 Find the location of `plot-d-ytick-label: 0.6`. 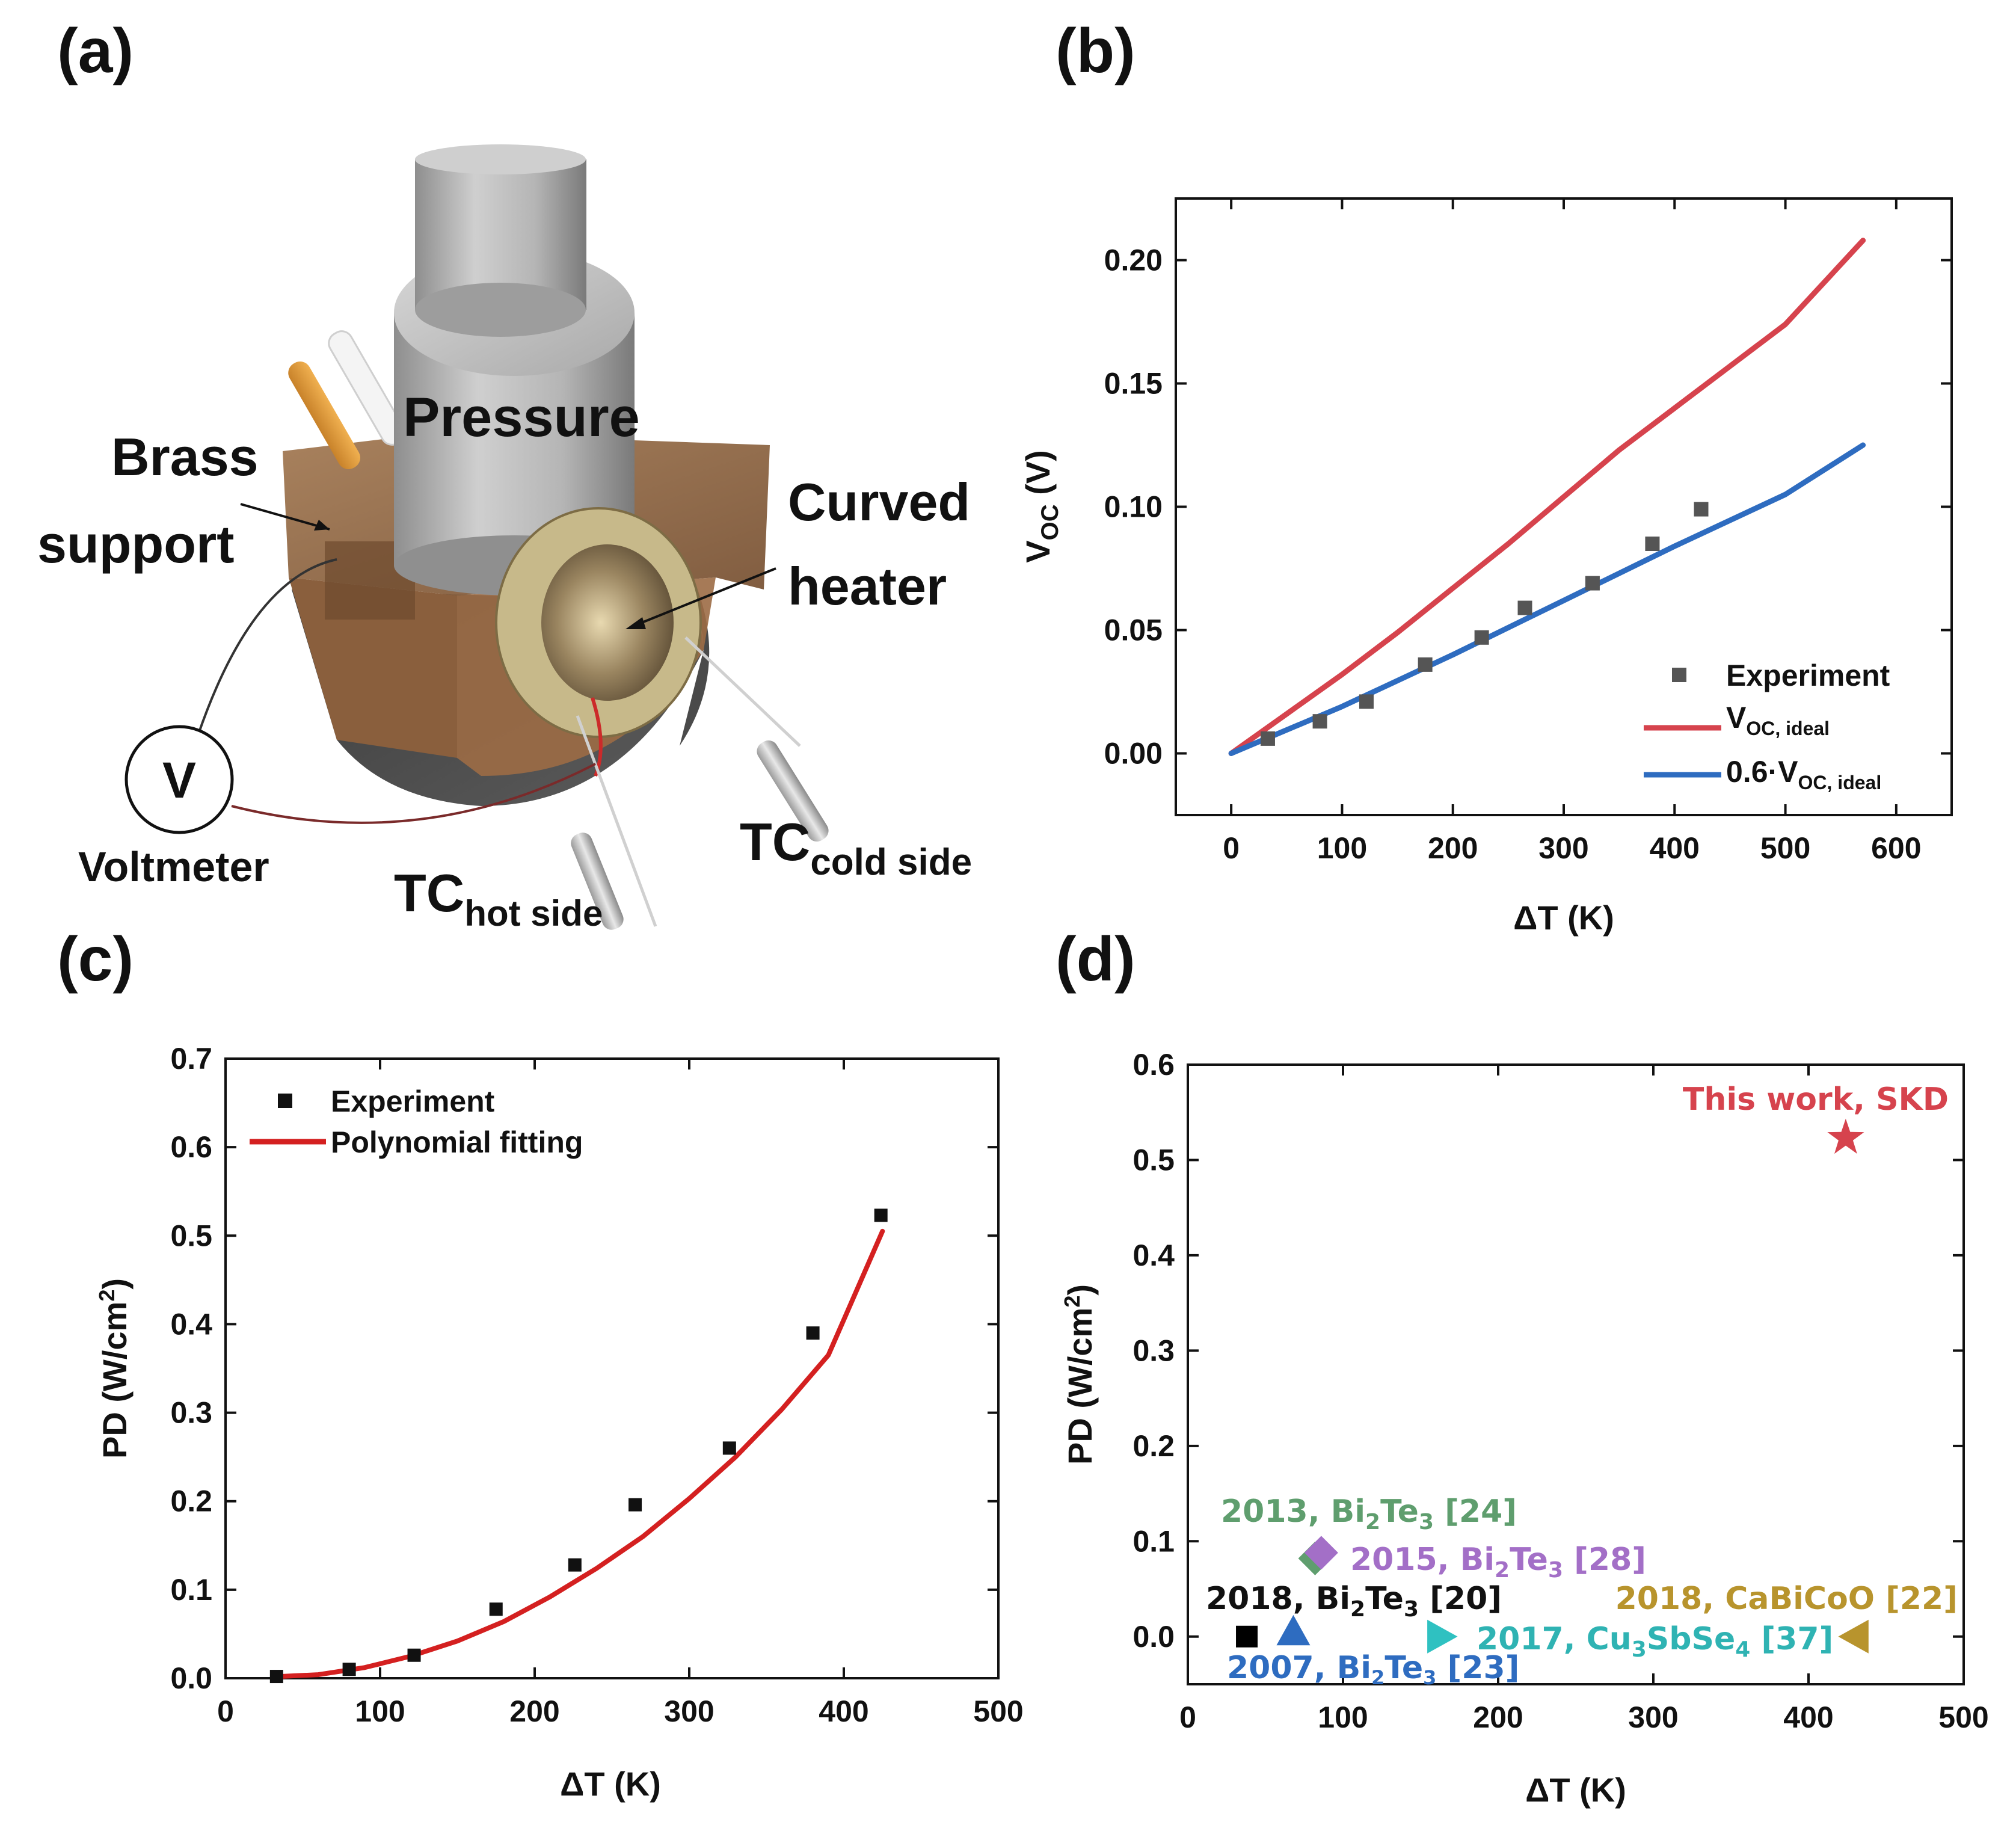

plot-d-ytick-label: 0.6 is located at coordinates (1153, 1065).